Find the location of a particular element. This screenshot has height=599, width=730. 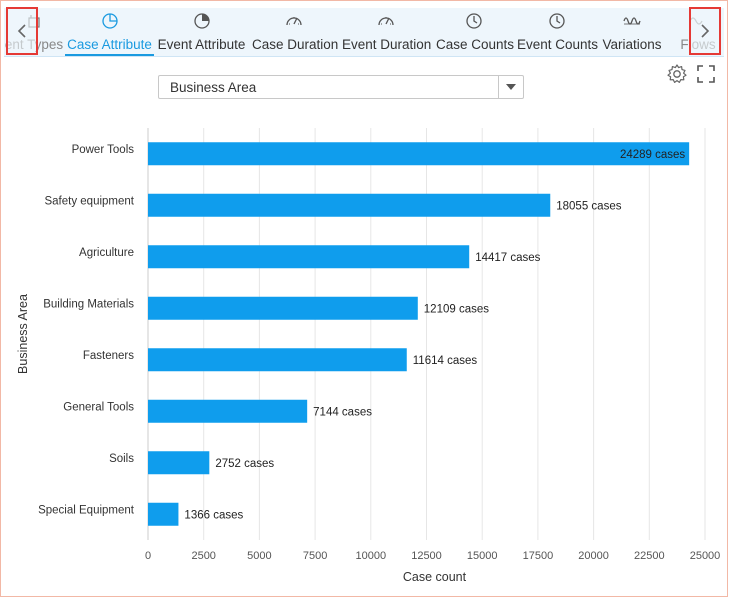

wave-icon is located at coordinates (632, 23).